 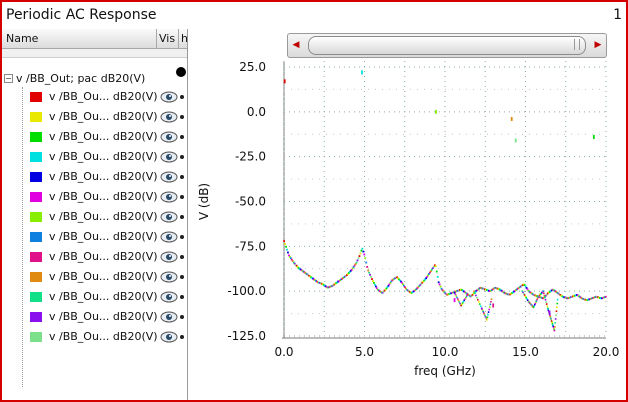 I want to click on root-visibility-dot-icon, so click(x=181, y=72).